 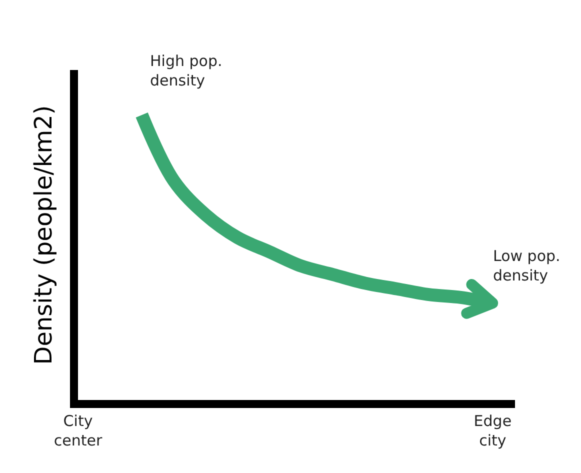 What do you see at coordinates (44, 235) in the screenshot?
I see `y-axis-title: Density (people/km2)` at bounding box center [44, 235].